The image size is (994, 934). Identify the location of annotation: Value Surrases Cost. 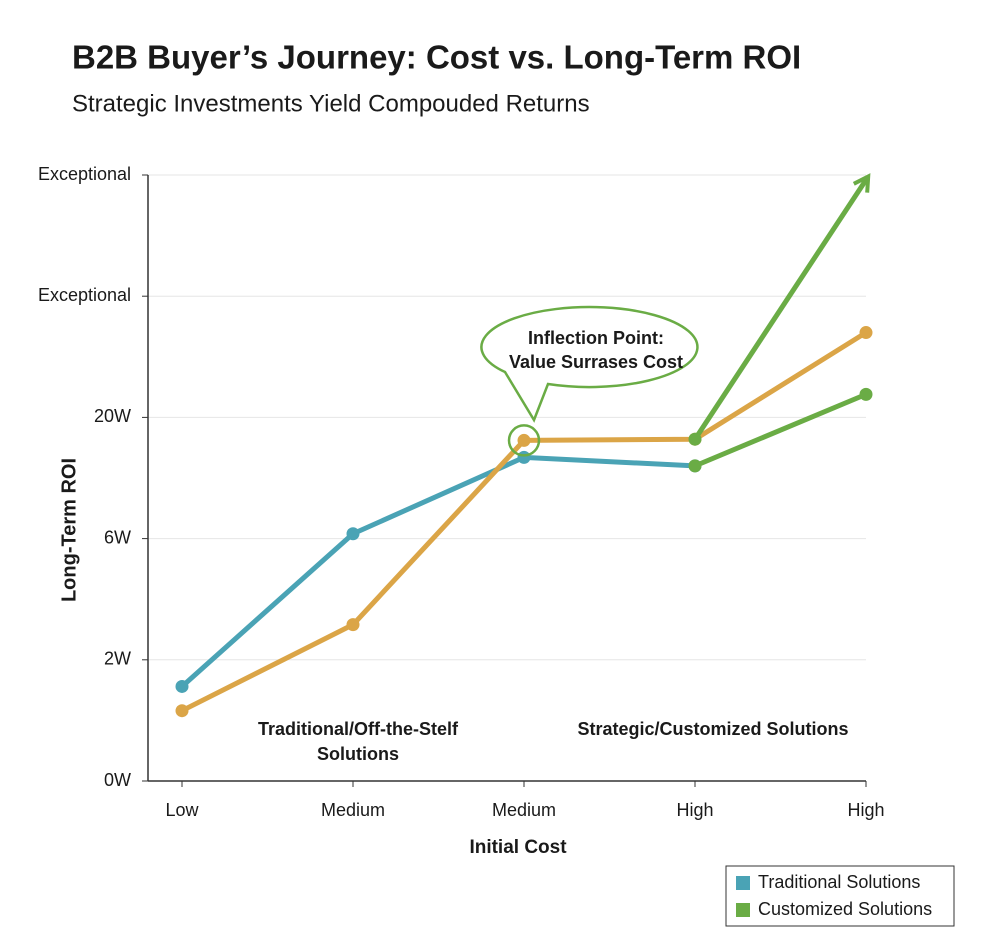
(596, 362).